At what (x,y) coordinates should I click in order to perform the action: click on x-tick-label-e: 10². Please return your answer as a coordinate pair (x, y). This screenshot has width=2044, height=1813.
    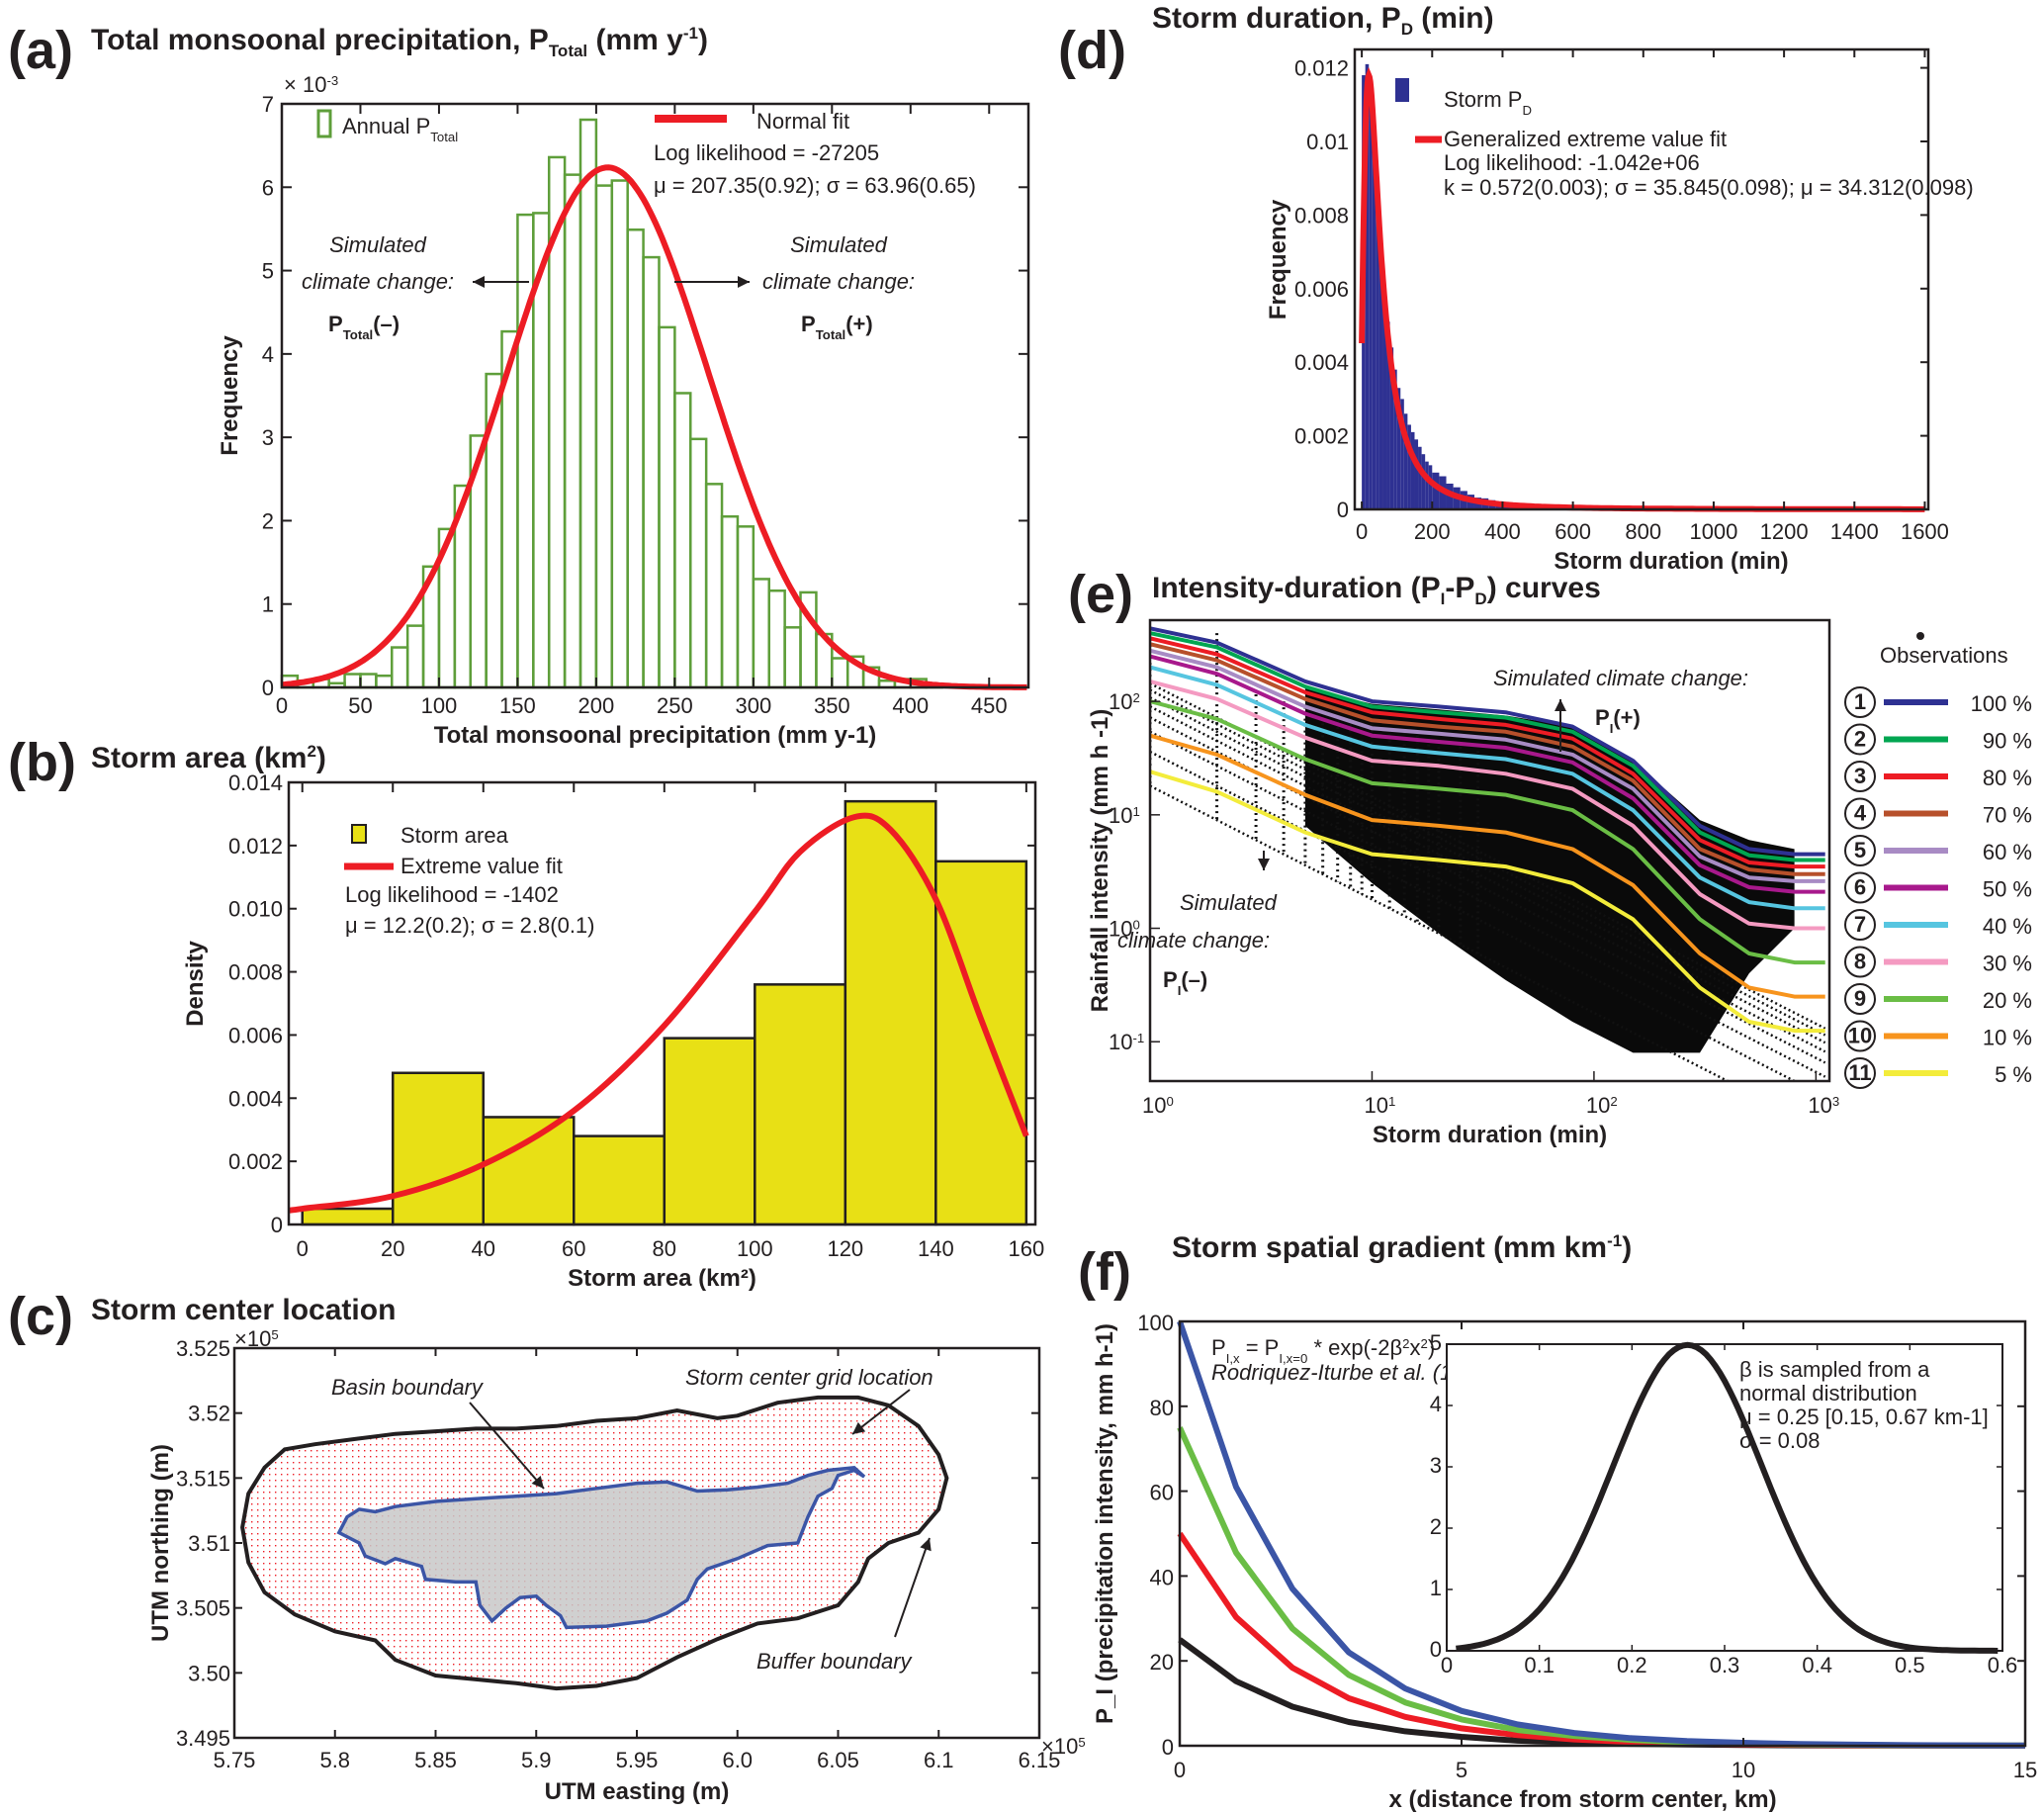
    Looking at the image, I should click on (1602, 1105).